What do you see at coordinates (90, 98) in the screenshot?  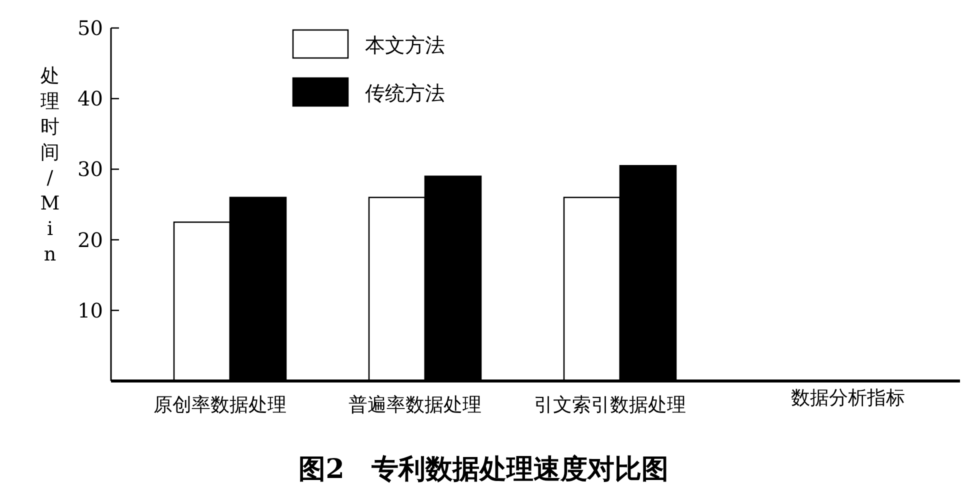 I see `y-tick-label: 40` at bounding box center [90, 98].